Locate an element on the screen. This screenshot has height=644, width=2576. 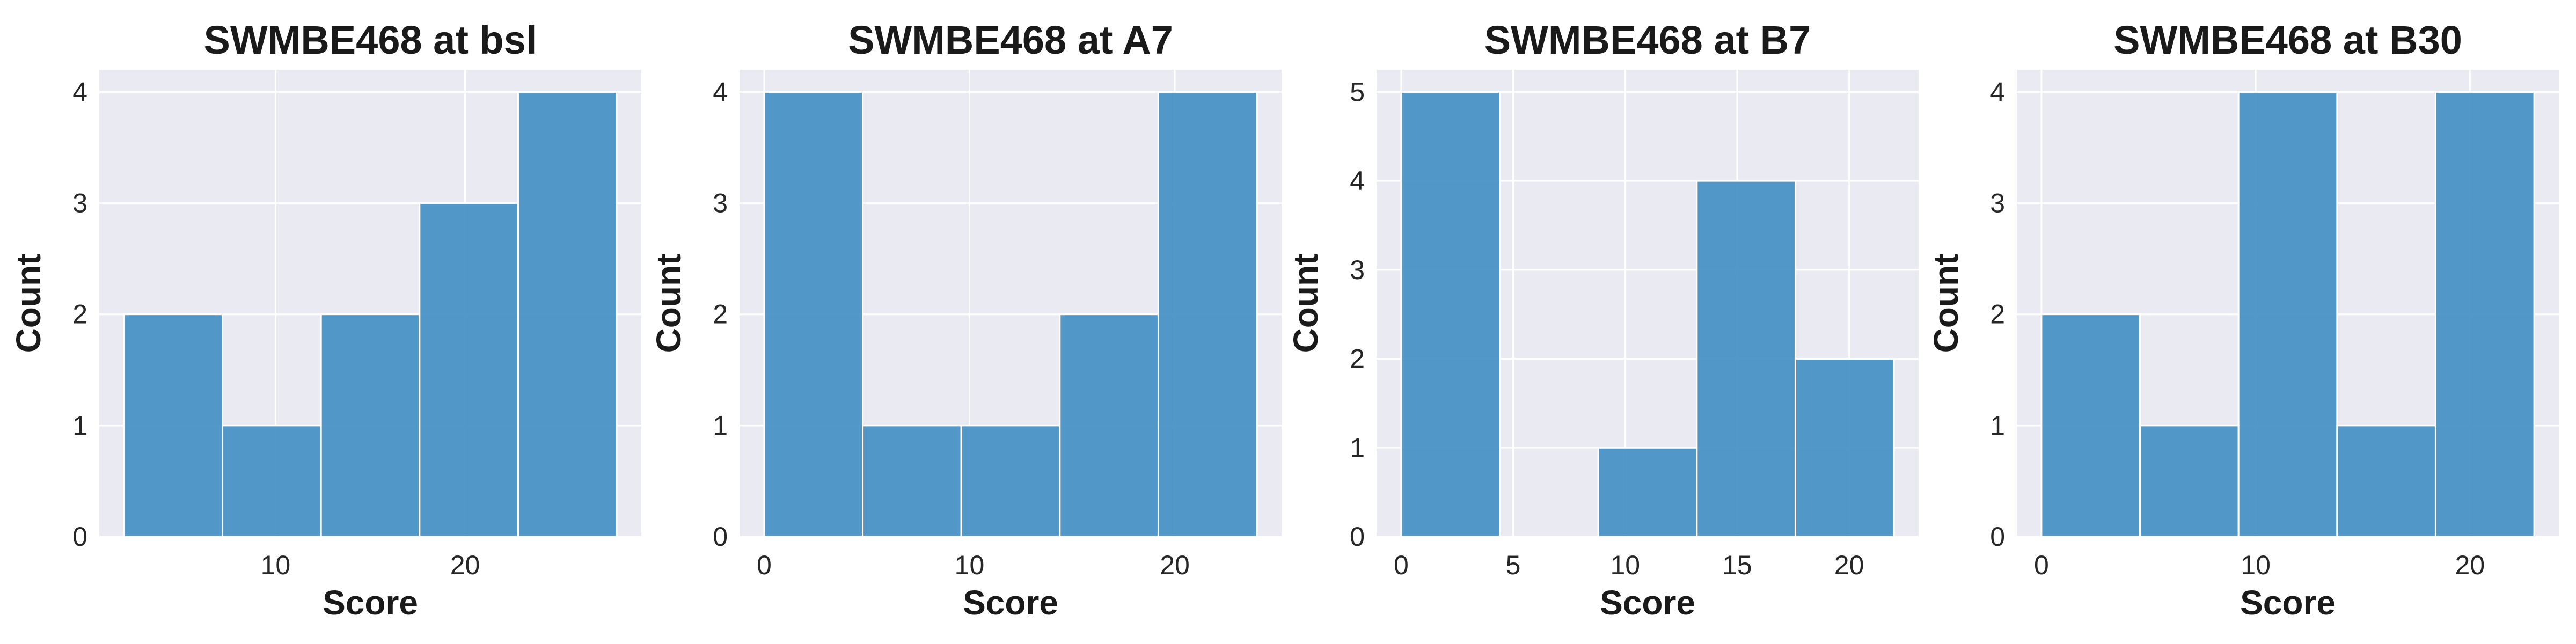
chart-title: SWMBE468 at B30 is located at coordinates (2287, 40).